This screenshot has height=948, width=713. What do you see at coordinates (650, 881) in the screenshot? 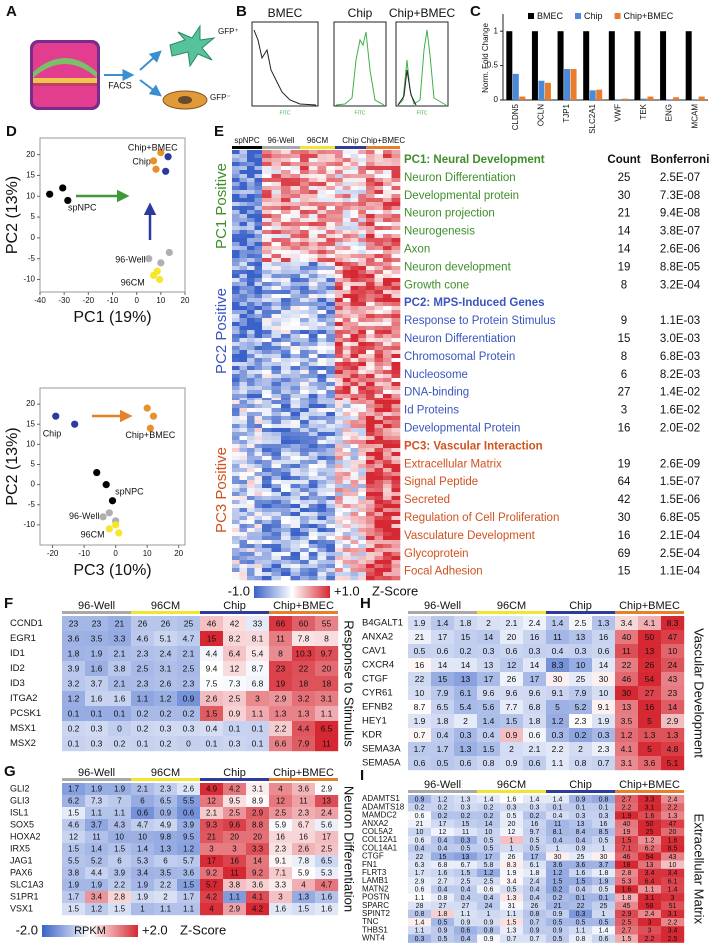
I see `cell-value: 6.4` at bounding box center [650, 881].